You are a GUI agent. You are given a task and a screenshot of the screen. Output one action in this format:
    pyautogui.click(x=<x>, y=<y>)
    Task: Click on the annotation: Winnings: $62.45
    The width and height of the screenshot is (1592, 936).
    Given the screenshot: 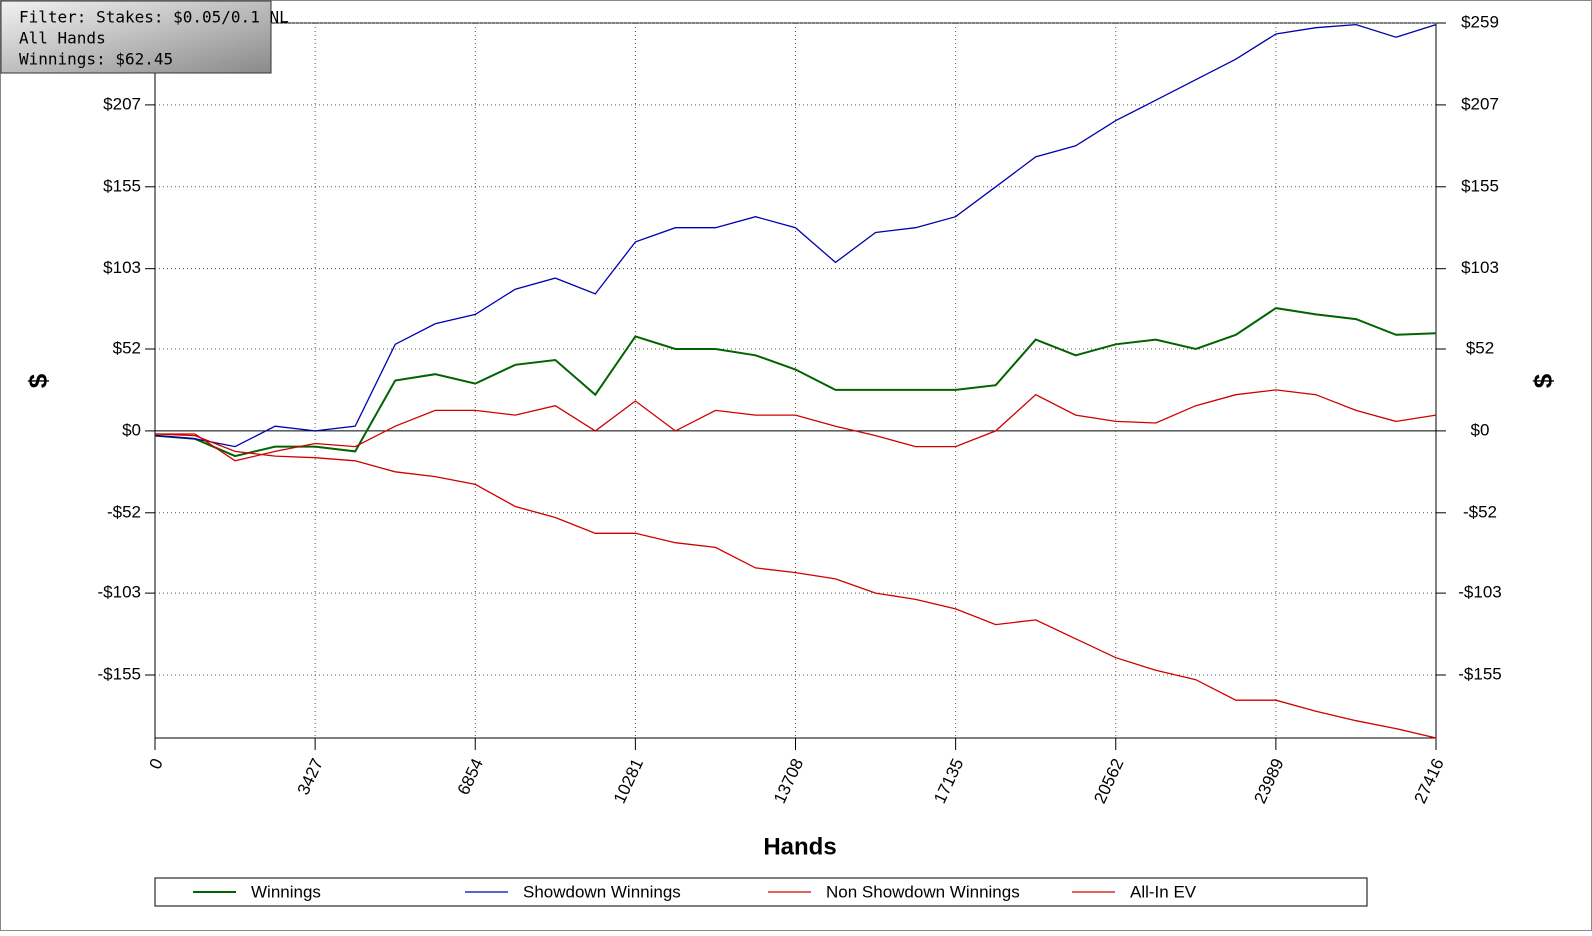 What is the action you would take?
    pyautogui.click(x=96, y=59)
    